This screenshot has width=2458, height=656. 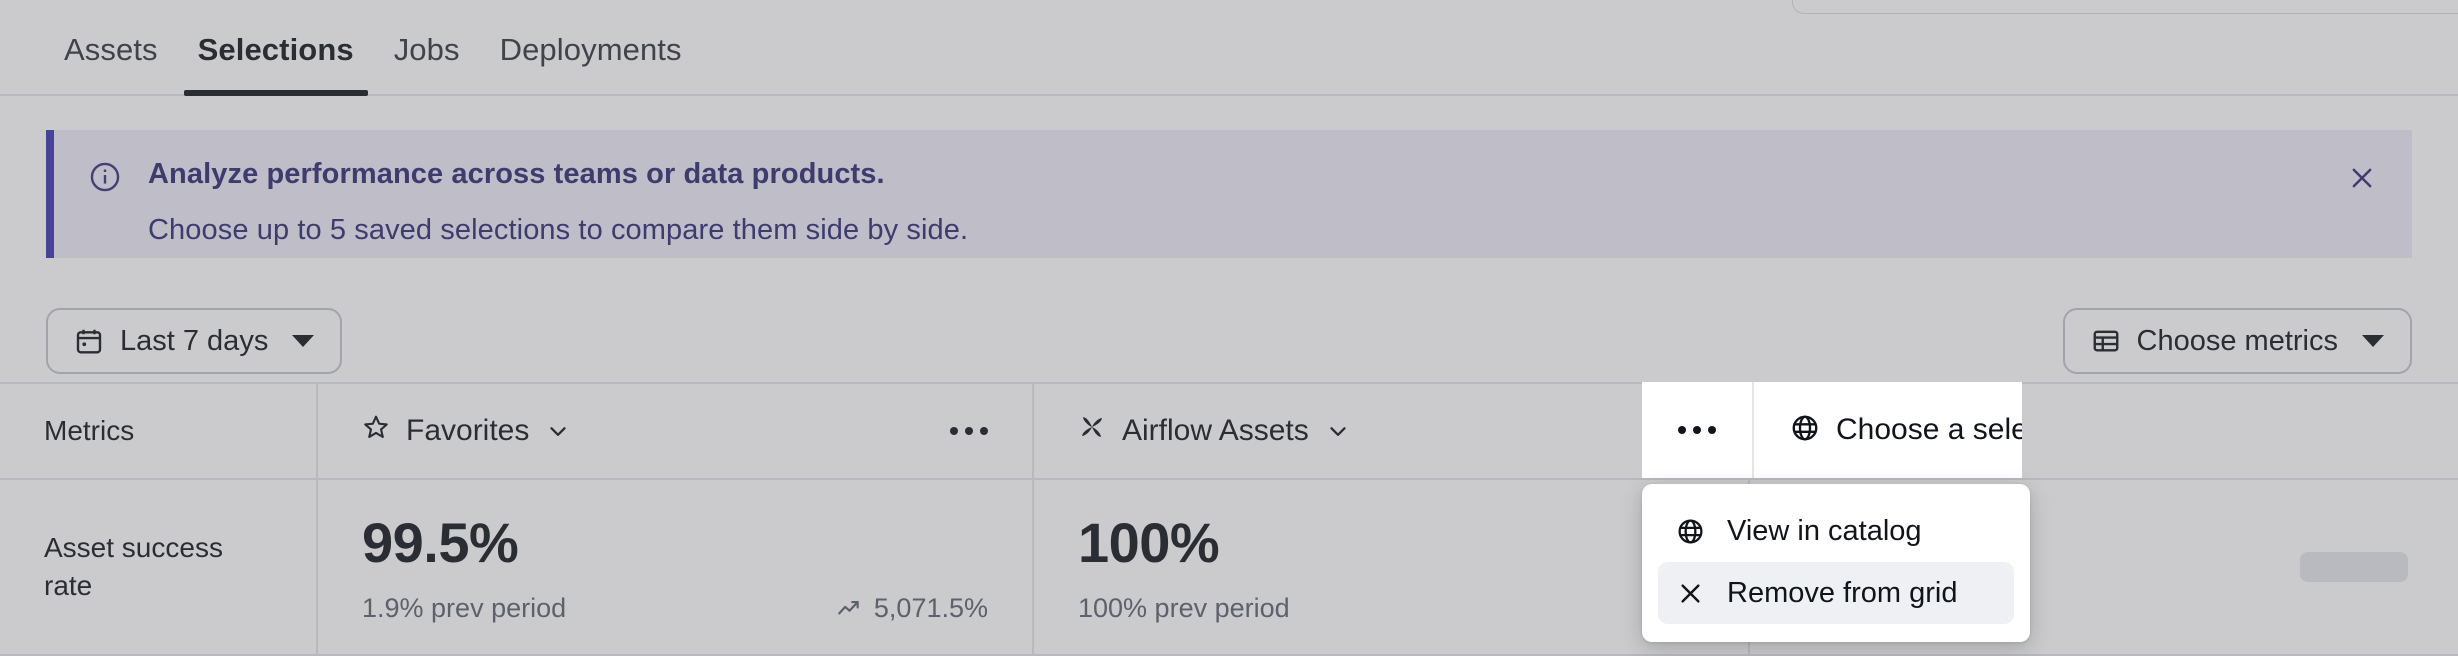 I want to click on choose-metrics-button: Choose metrics, so click(x=2237, y=341).